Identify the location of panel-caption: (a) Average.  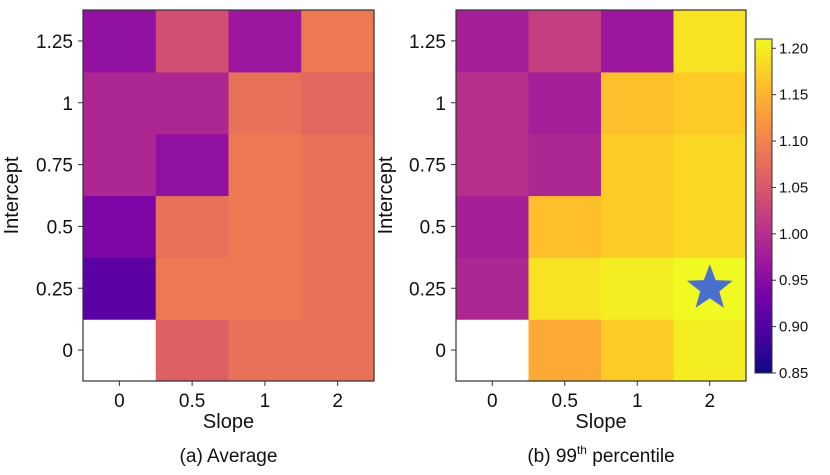
(229, 456).